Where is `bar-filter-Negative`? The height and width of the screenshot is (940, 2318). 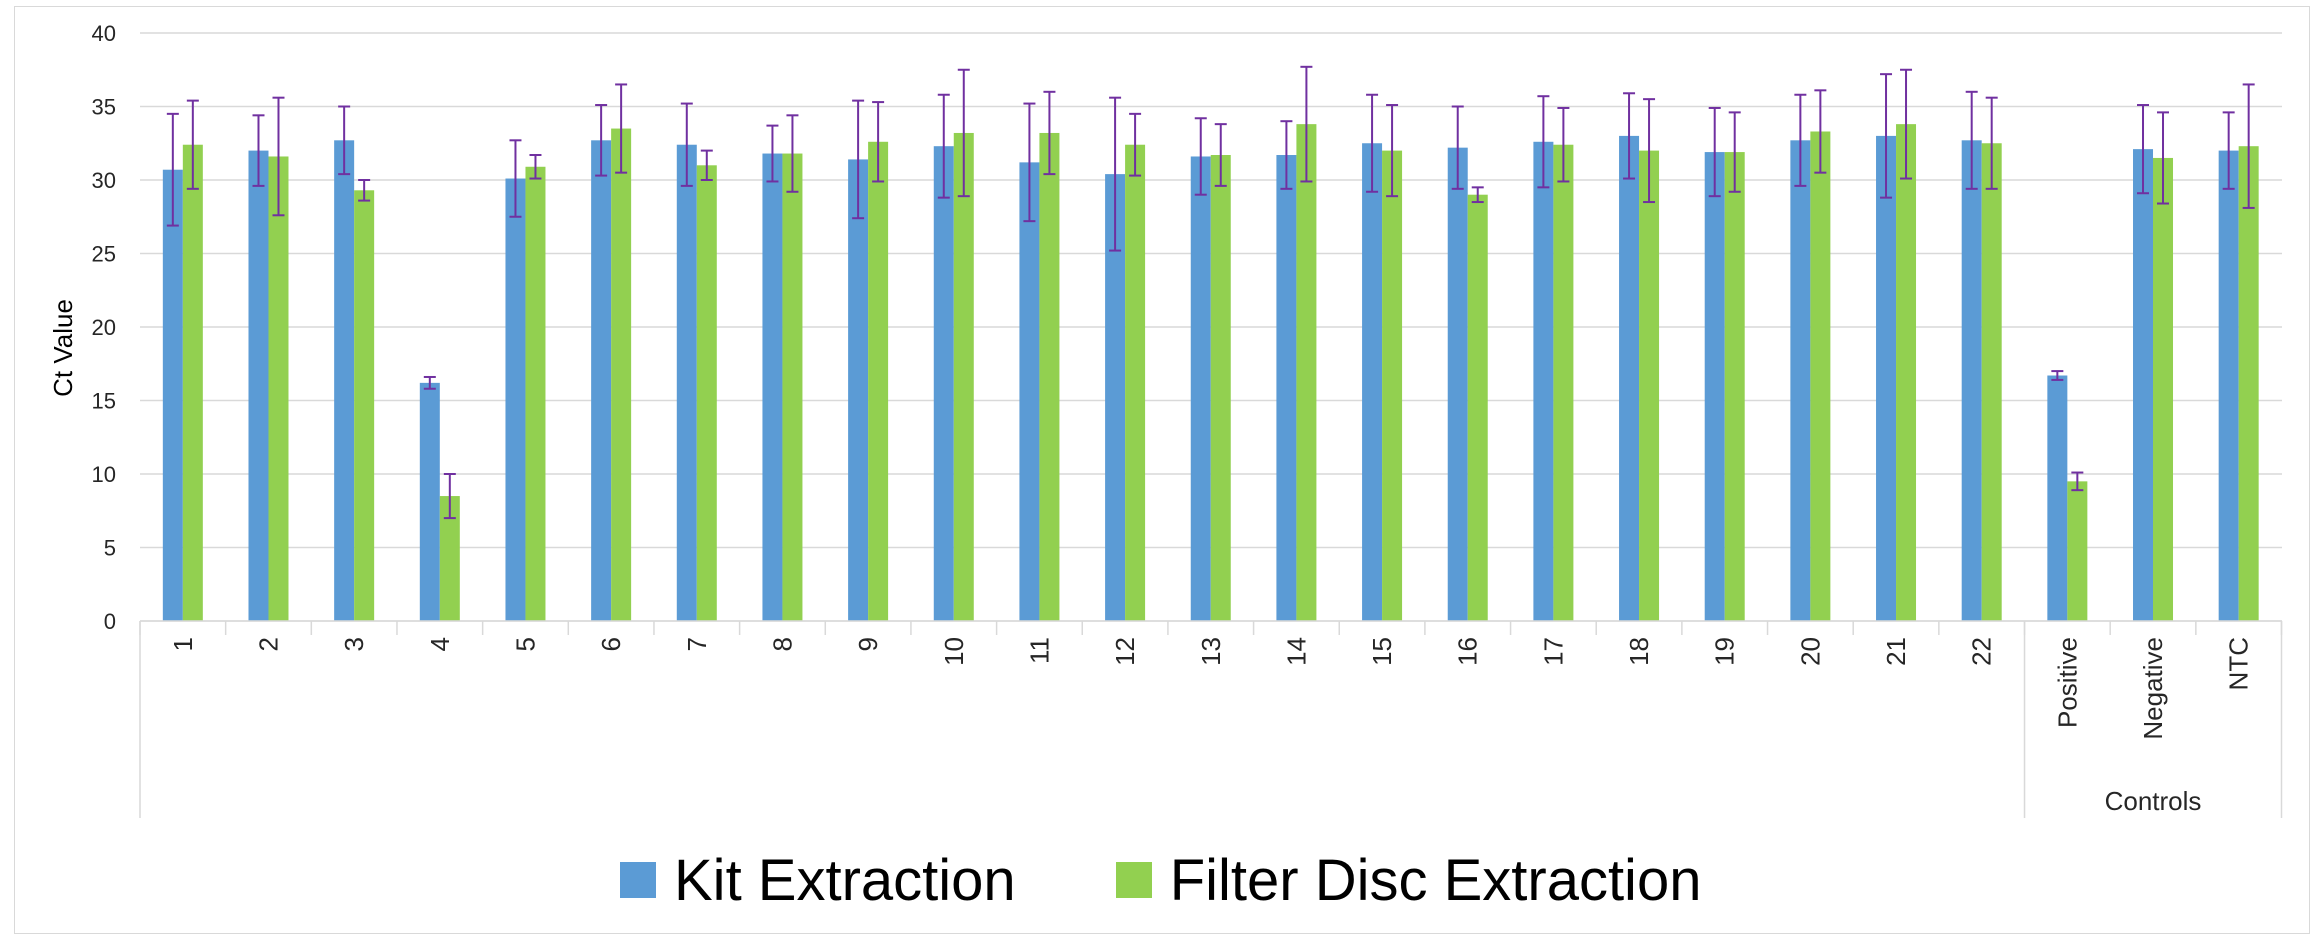
bar-filter-Negative is located at coordinates (2163, 389).